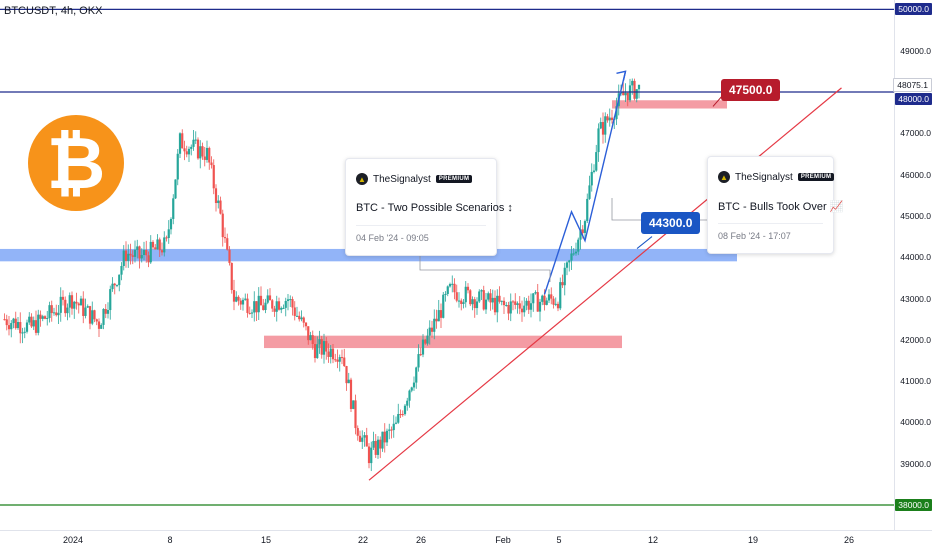 This screenshot has width=932, height=551. I want to click on card-title: BTC - Two Possible Scenarios ↕, so click(434, 208).